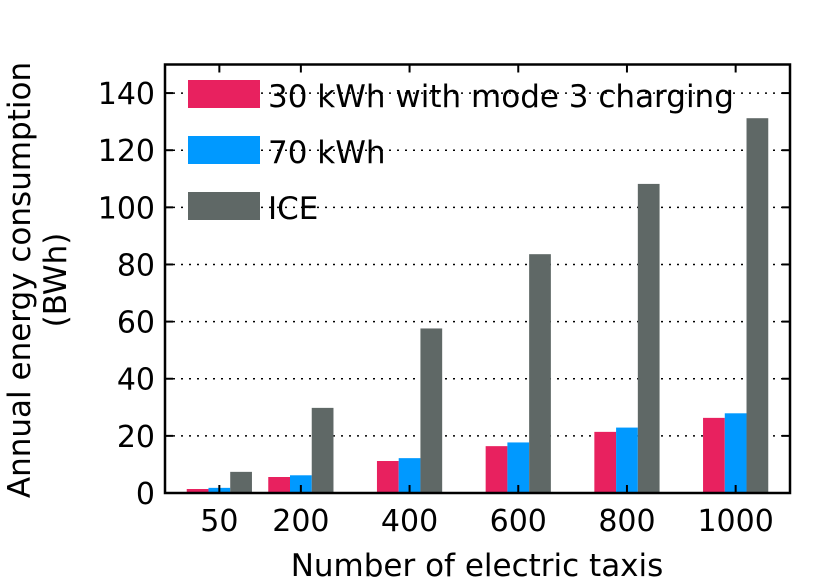 Image resolution: width=830 pixels, height=581 pixels. Describe the element at coordinates (20, 280) in the screenshot. I see `y-axis-label-line1: Annual energy consumption` at that location.